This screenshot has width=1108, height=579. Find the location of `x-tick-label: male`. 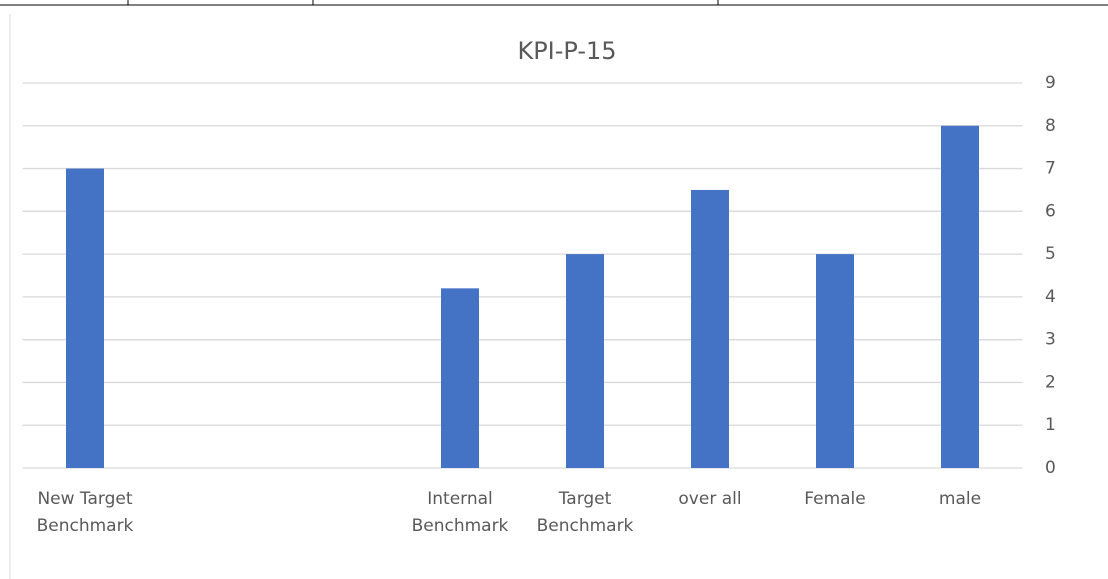

x-tick-label: male is located at coordinates (960, 499).